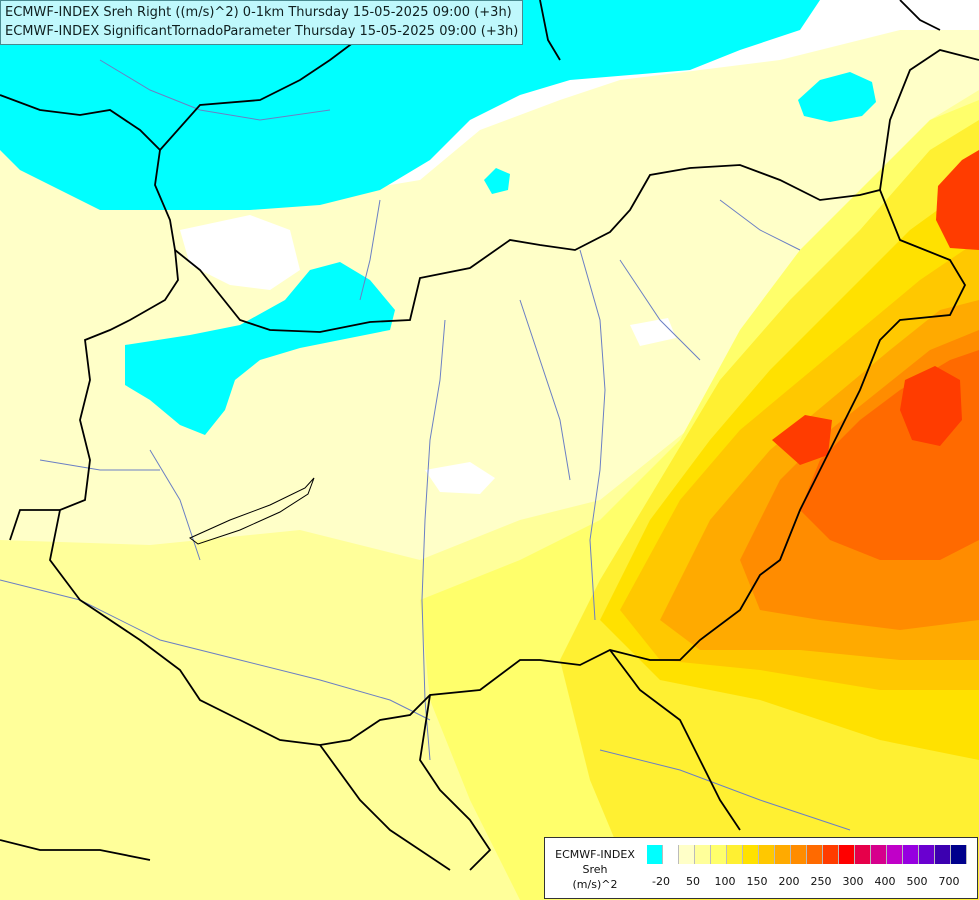 Image resolution: width=979 pixels, height=900 pixels. What do you see at coordinates (252, 511) in the screenshot?
I see `lake-balaton` at bounding box center [252, 511].